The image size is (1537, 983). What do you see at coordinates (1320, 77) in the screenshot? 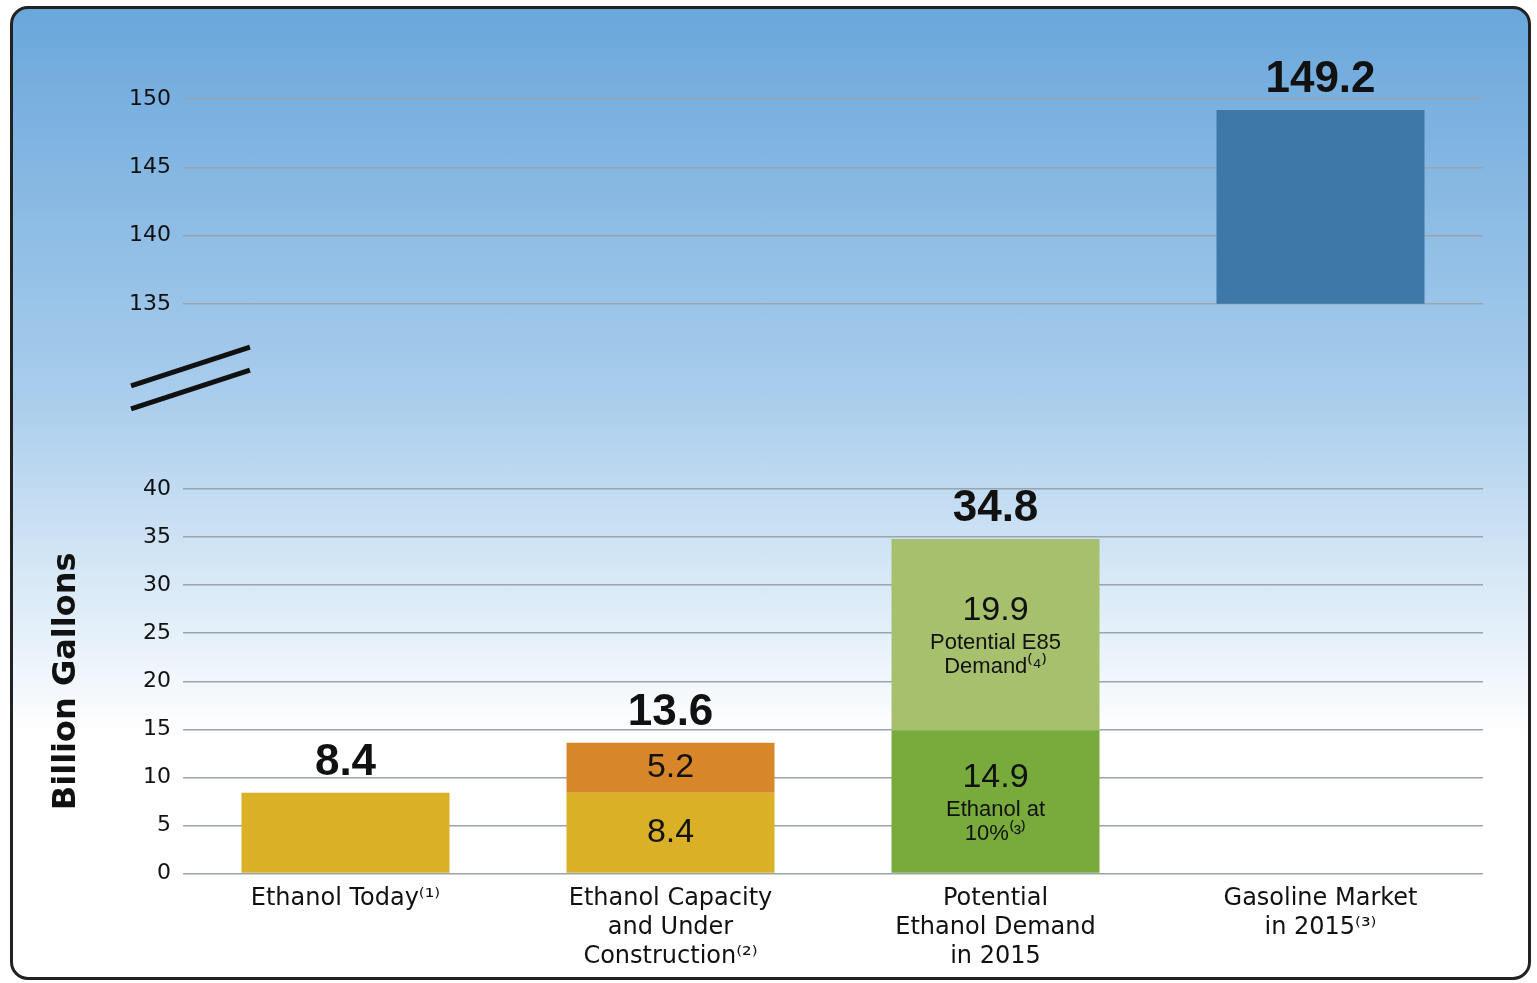
I see `total-label: 149.2` at bounding box center [1320, 77].